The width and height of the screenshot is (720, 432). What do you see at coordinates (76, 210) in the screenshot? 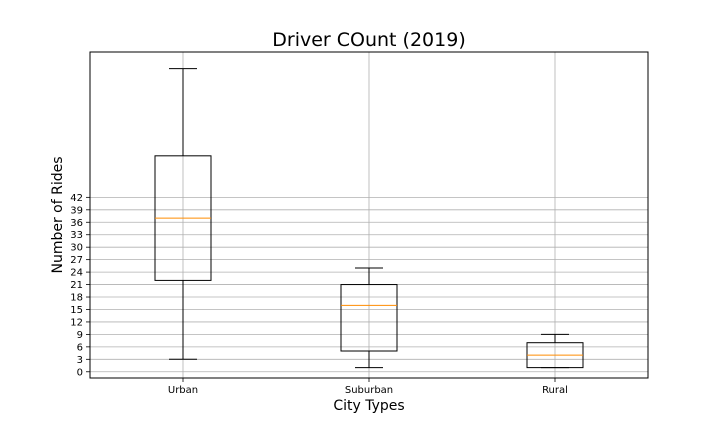
I see `y-tick-label: 39` at bounding box center [76, 210].